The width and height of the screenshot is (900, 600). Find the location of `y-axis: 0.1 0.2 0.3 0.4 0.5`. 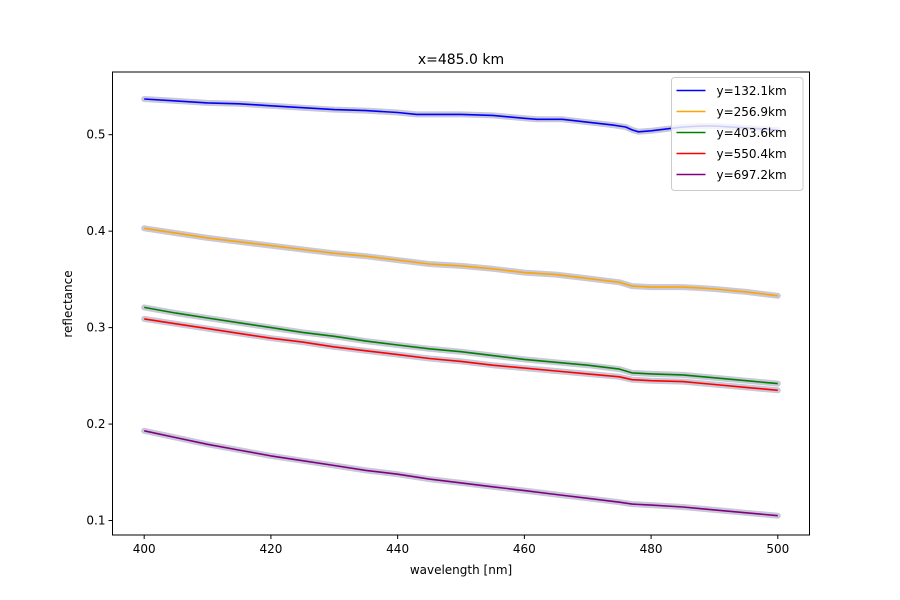

y-axis: 0.1 0.2 0.3 0.4 0.5 is located at coordinates (99, 328).